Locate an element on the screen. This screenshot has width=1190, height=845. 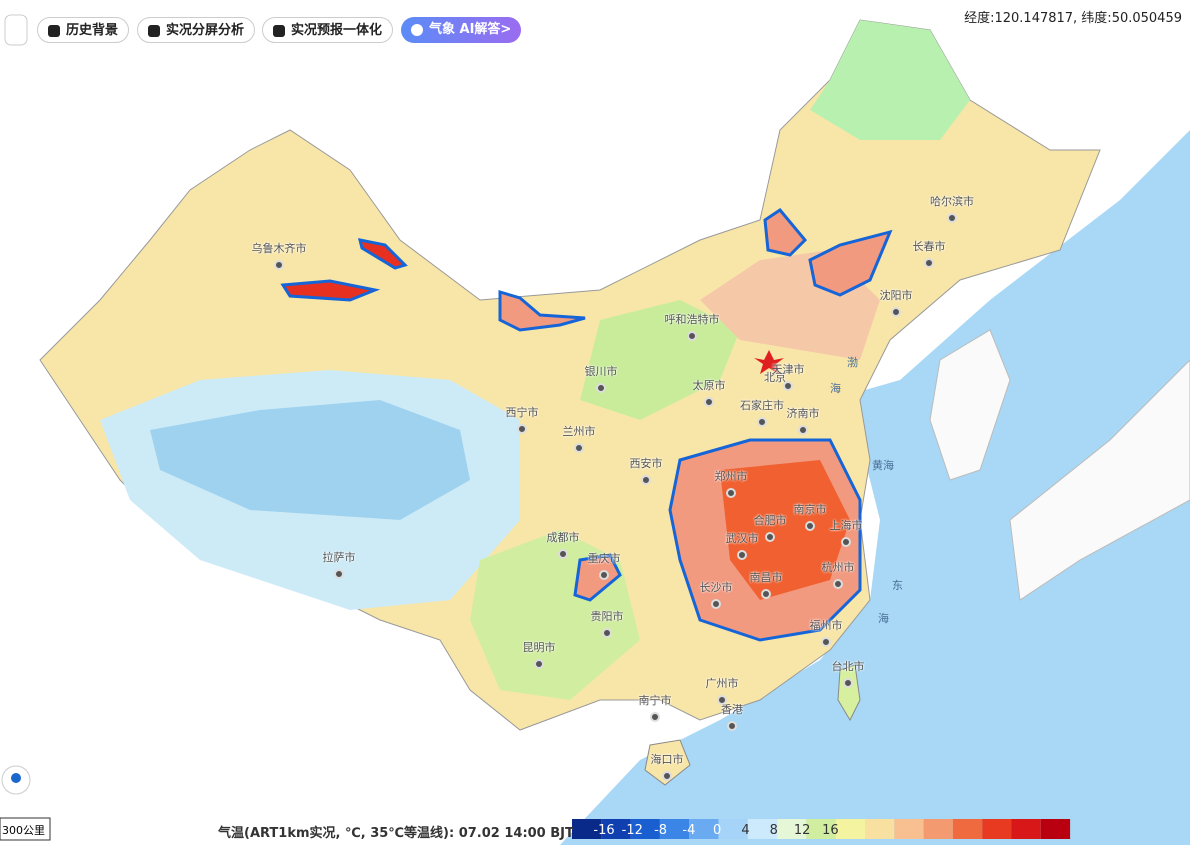
city-label: 哈尔滨市 is located at coordinates (952, 201).